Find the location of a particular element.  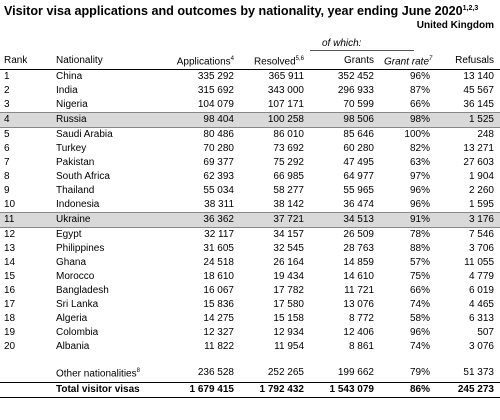

resolved-cell: 100 258 is located at coordinates (275, 120).